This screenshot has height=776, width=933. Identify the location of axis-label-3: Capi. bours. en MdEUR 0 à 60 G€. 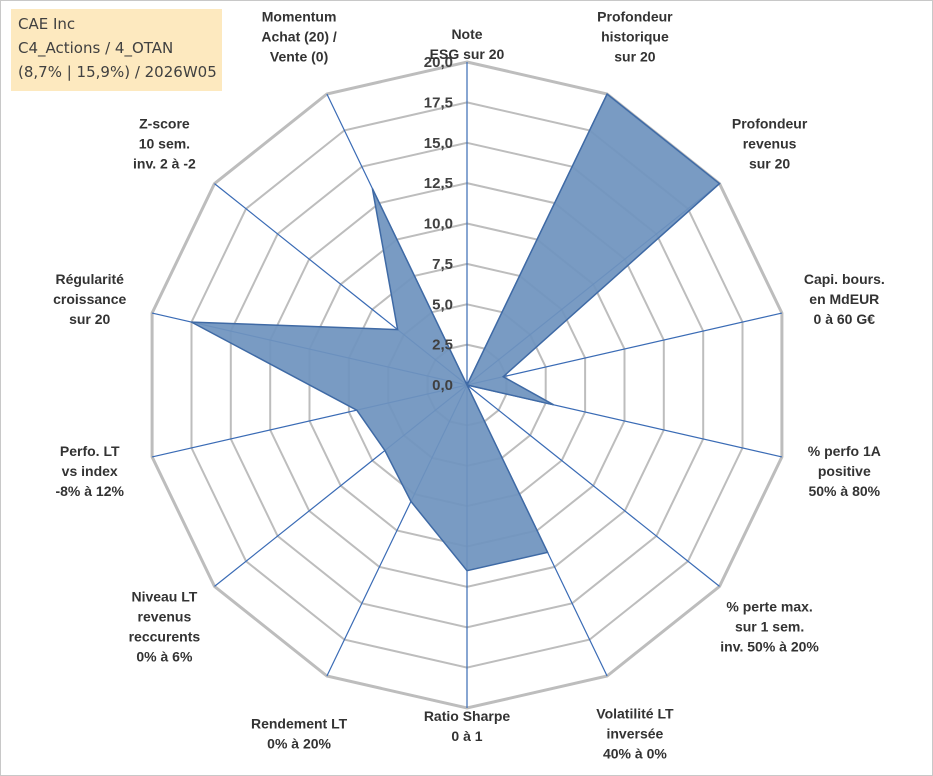
(844, 299).